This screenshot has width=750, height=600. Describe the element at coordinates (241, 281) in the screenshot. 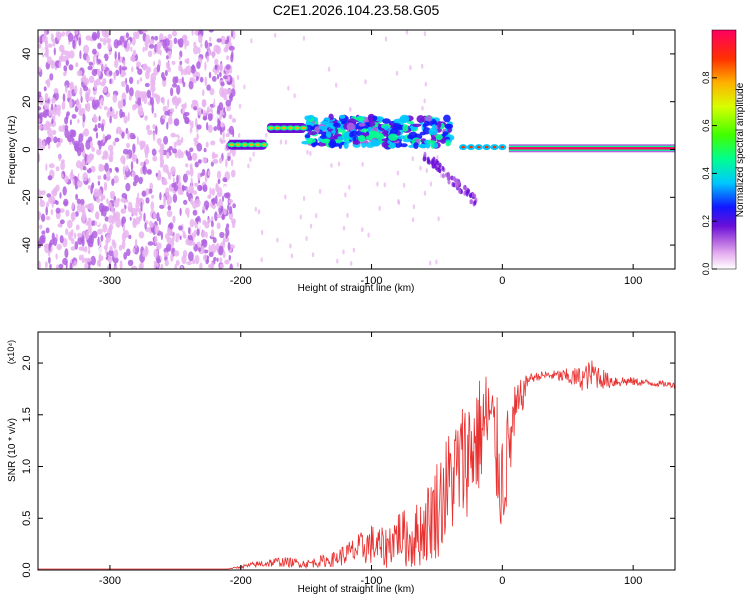

I see `top-xtick-label: -200` at that location.